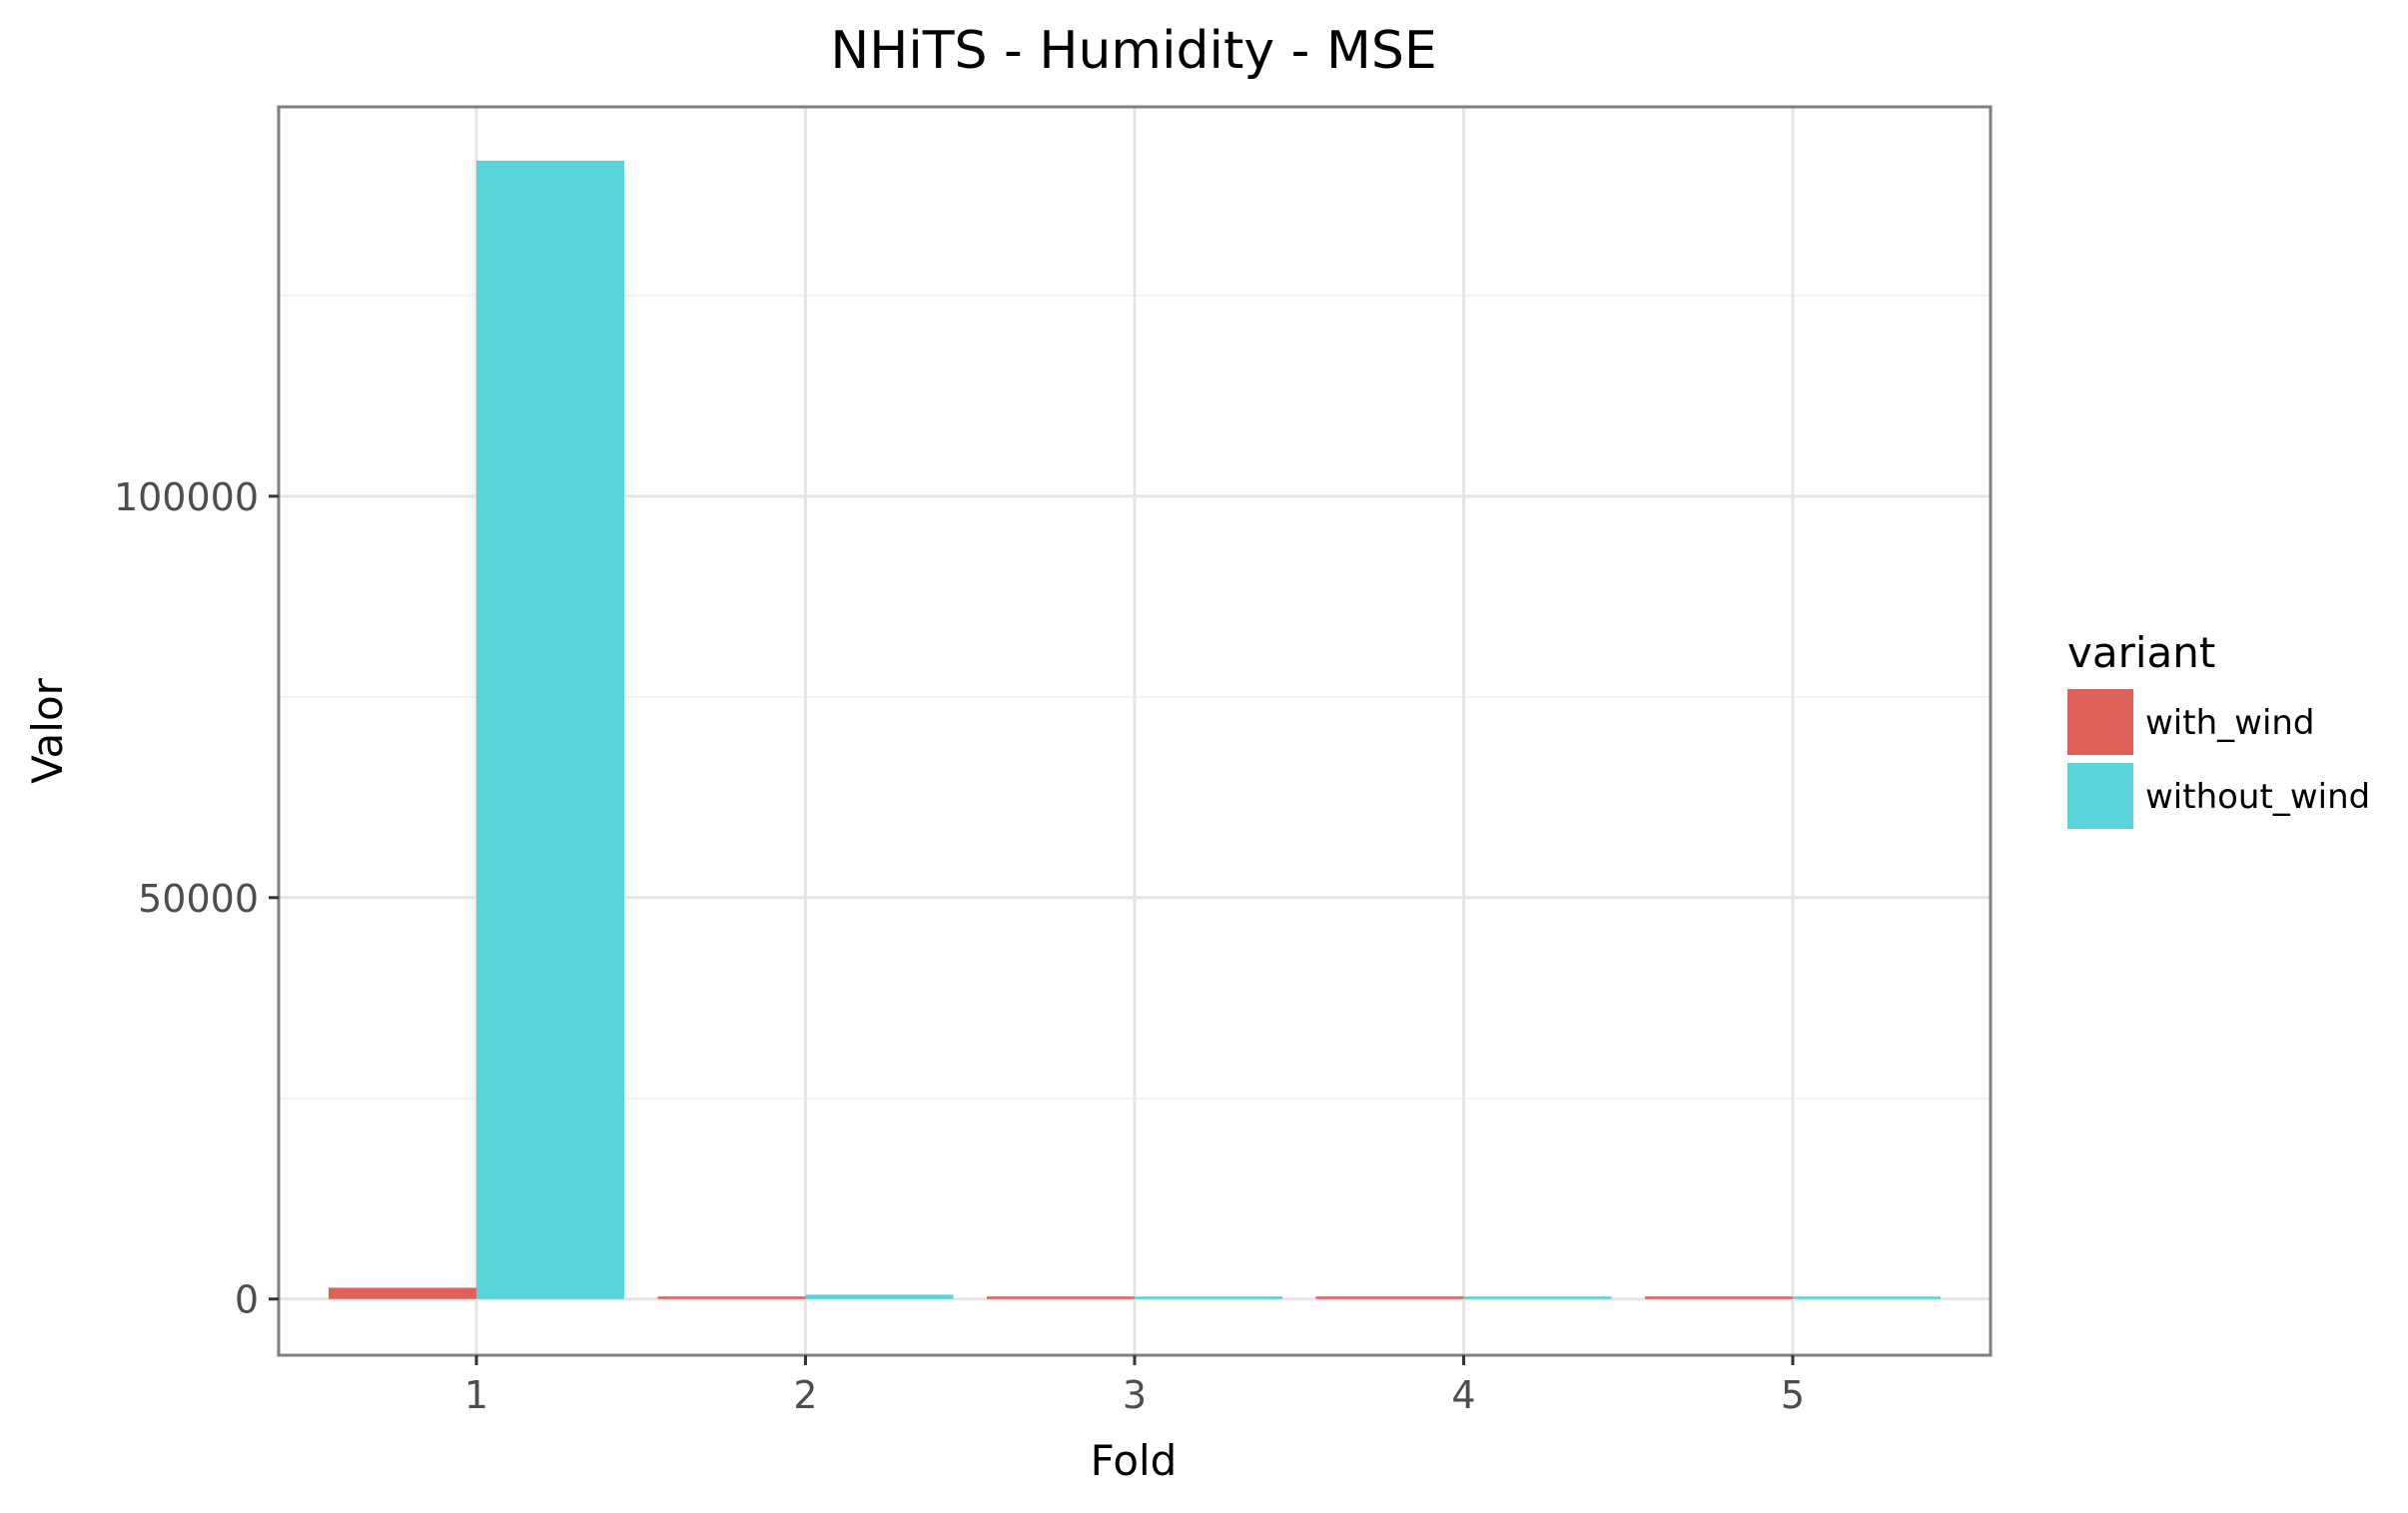 The width and height of the screenshot is (2408, 1513). I want to click on x-tick-label: 5, so click(1793, 1395).